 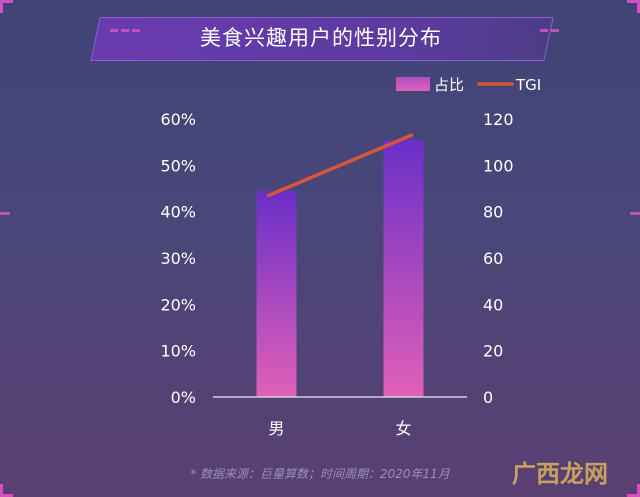 I want to click on category-label: 女, so click(x=403, y=428).